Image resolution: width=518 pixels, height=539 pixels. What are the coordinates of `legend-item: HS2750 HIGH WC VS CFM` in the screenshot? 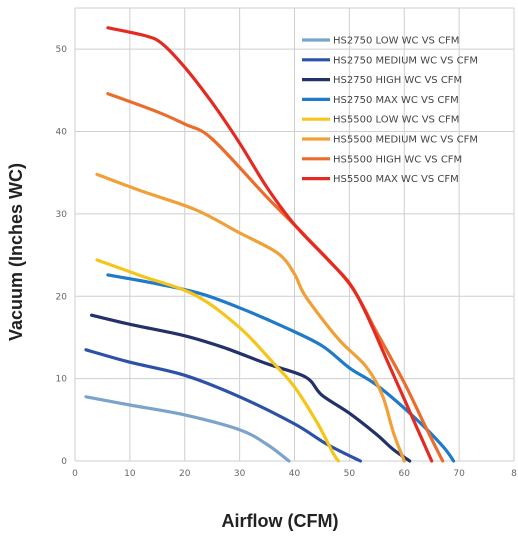 It's located at (382, 80).